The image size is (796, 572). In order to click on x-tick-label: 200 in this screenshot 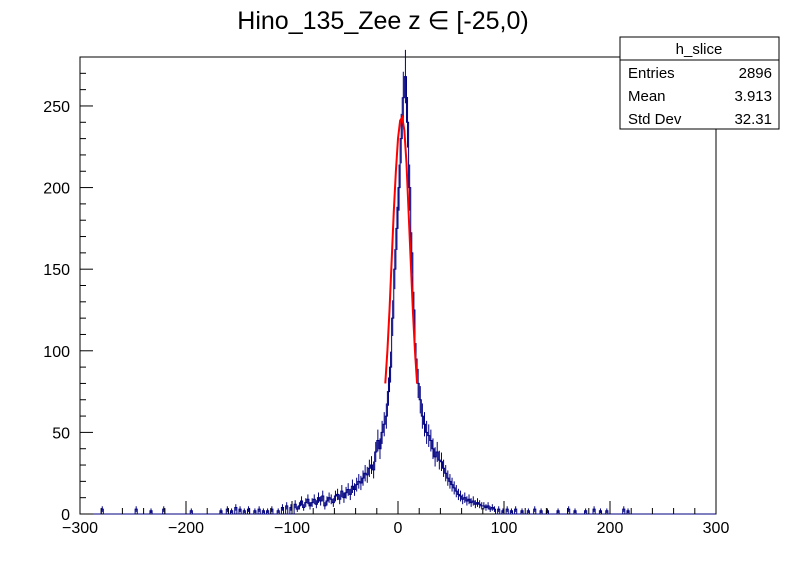, I will do `click(610, 528)`.